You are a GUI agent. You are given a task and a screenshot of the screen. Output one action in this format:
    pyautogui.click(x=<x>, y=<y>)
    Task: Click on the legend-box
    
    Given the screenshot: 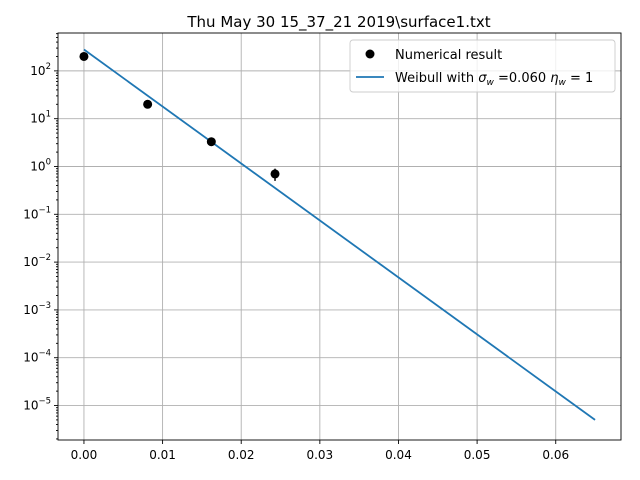 What is the action you would take?
    pyautogui.click(x=482, y=66)
    